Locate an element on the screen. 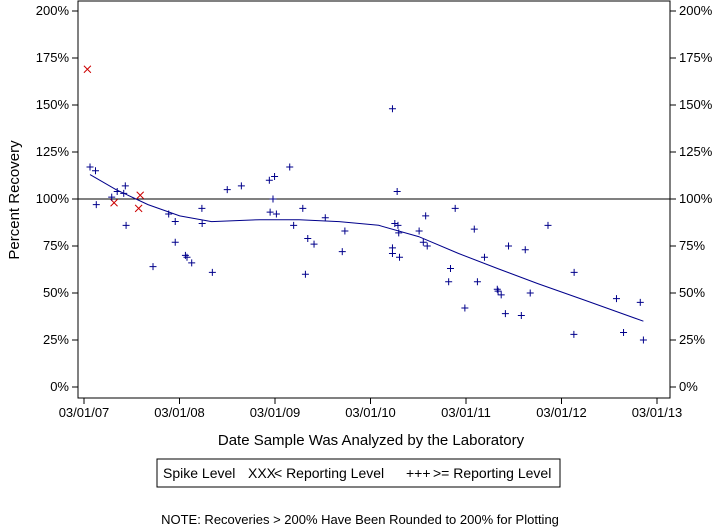 The height and width of the screenshot is (528, 720). y-tick-label-right: 50% is located at coordinates (692, 292).